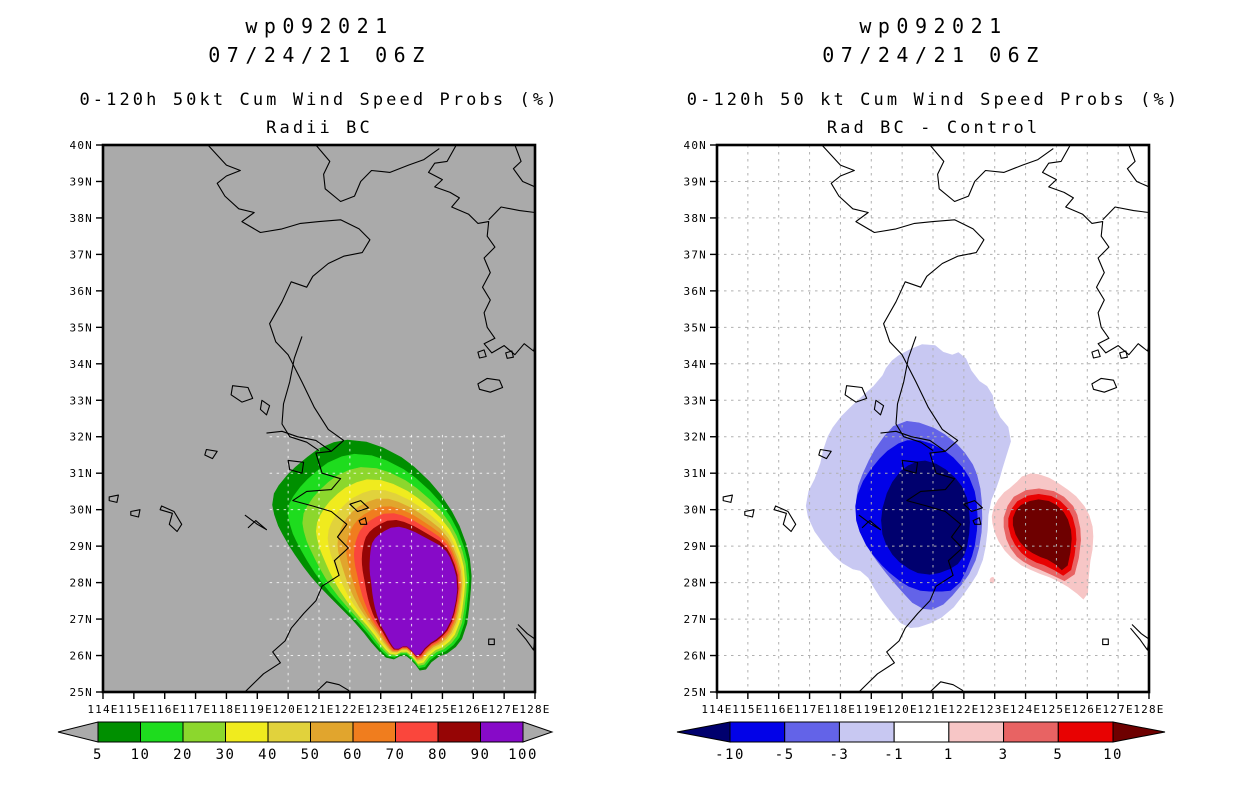 The image size is (1236, 800). Describe the element at coordinates (396, 755) in the screenshot. I see `colorbar-tick-label: 70` at that location.